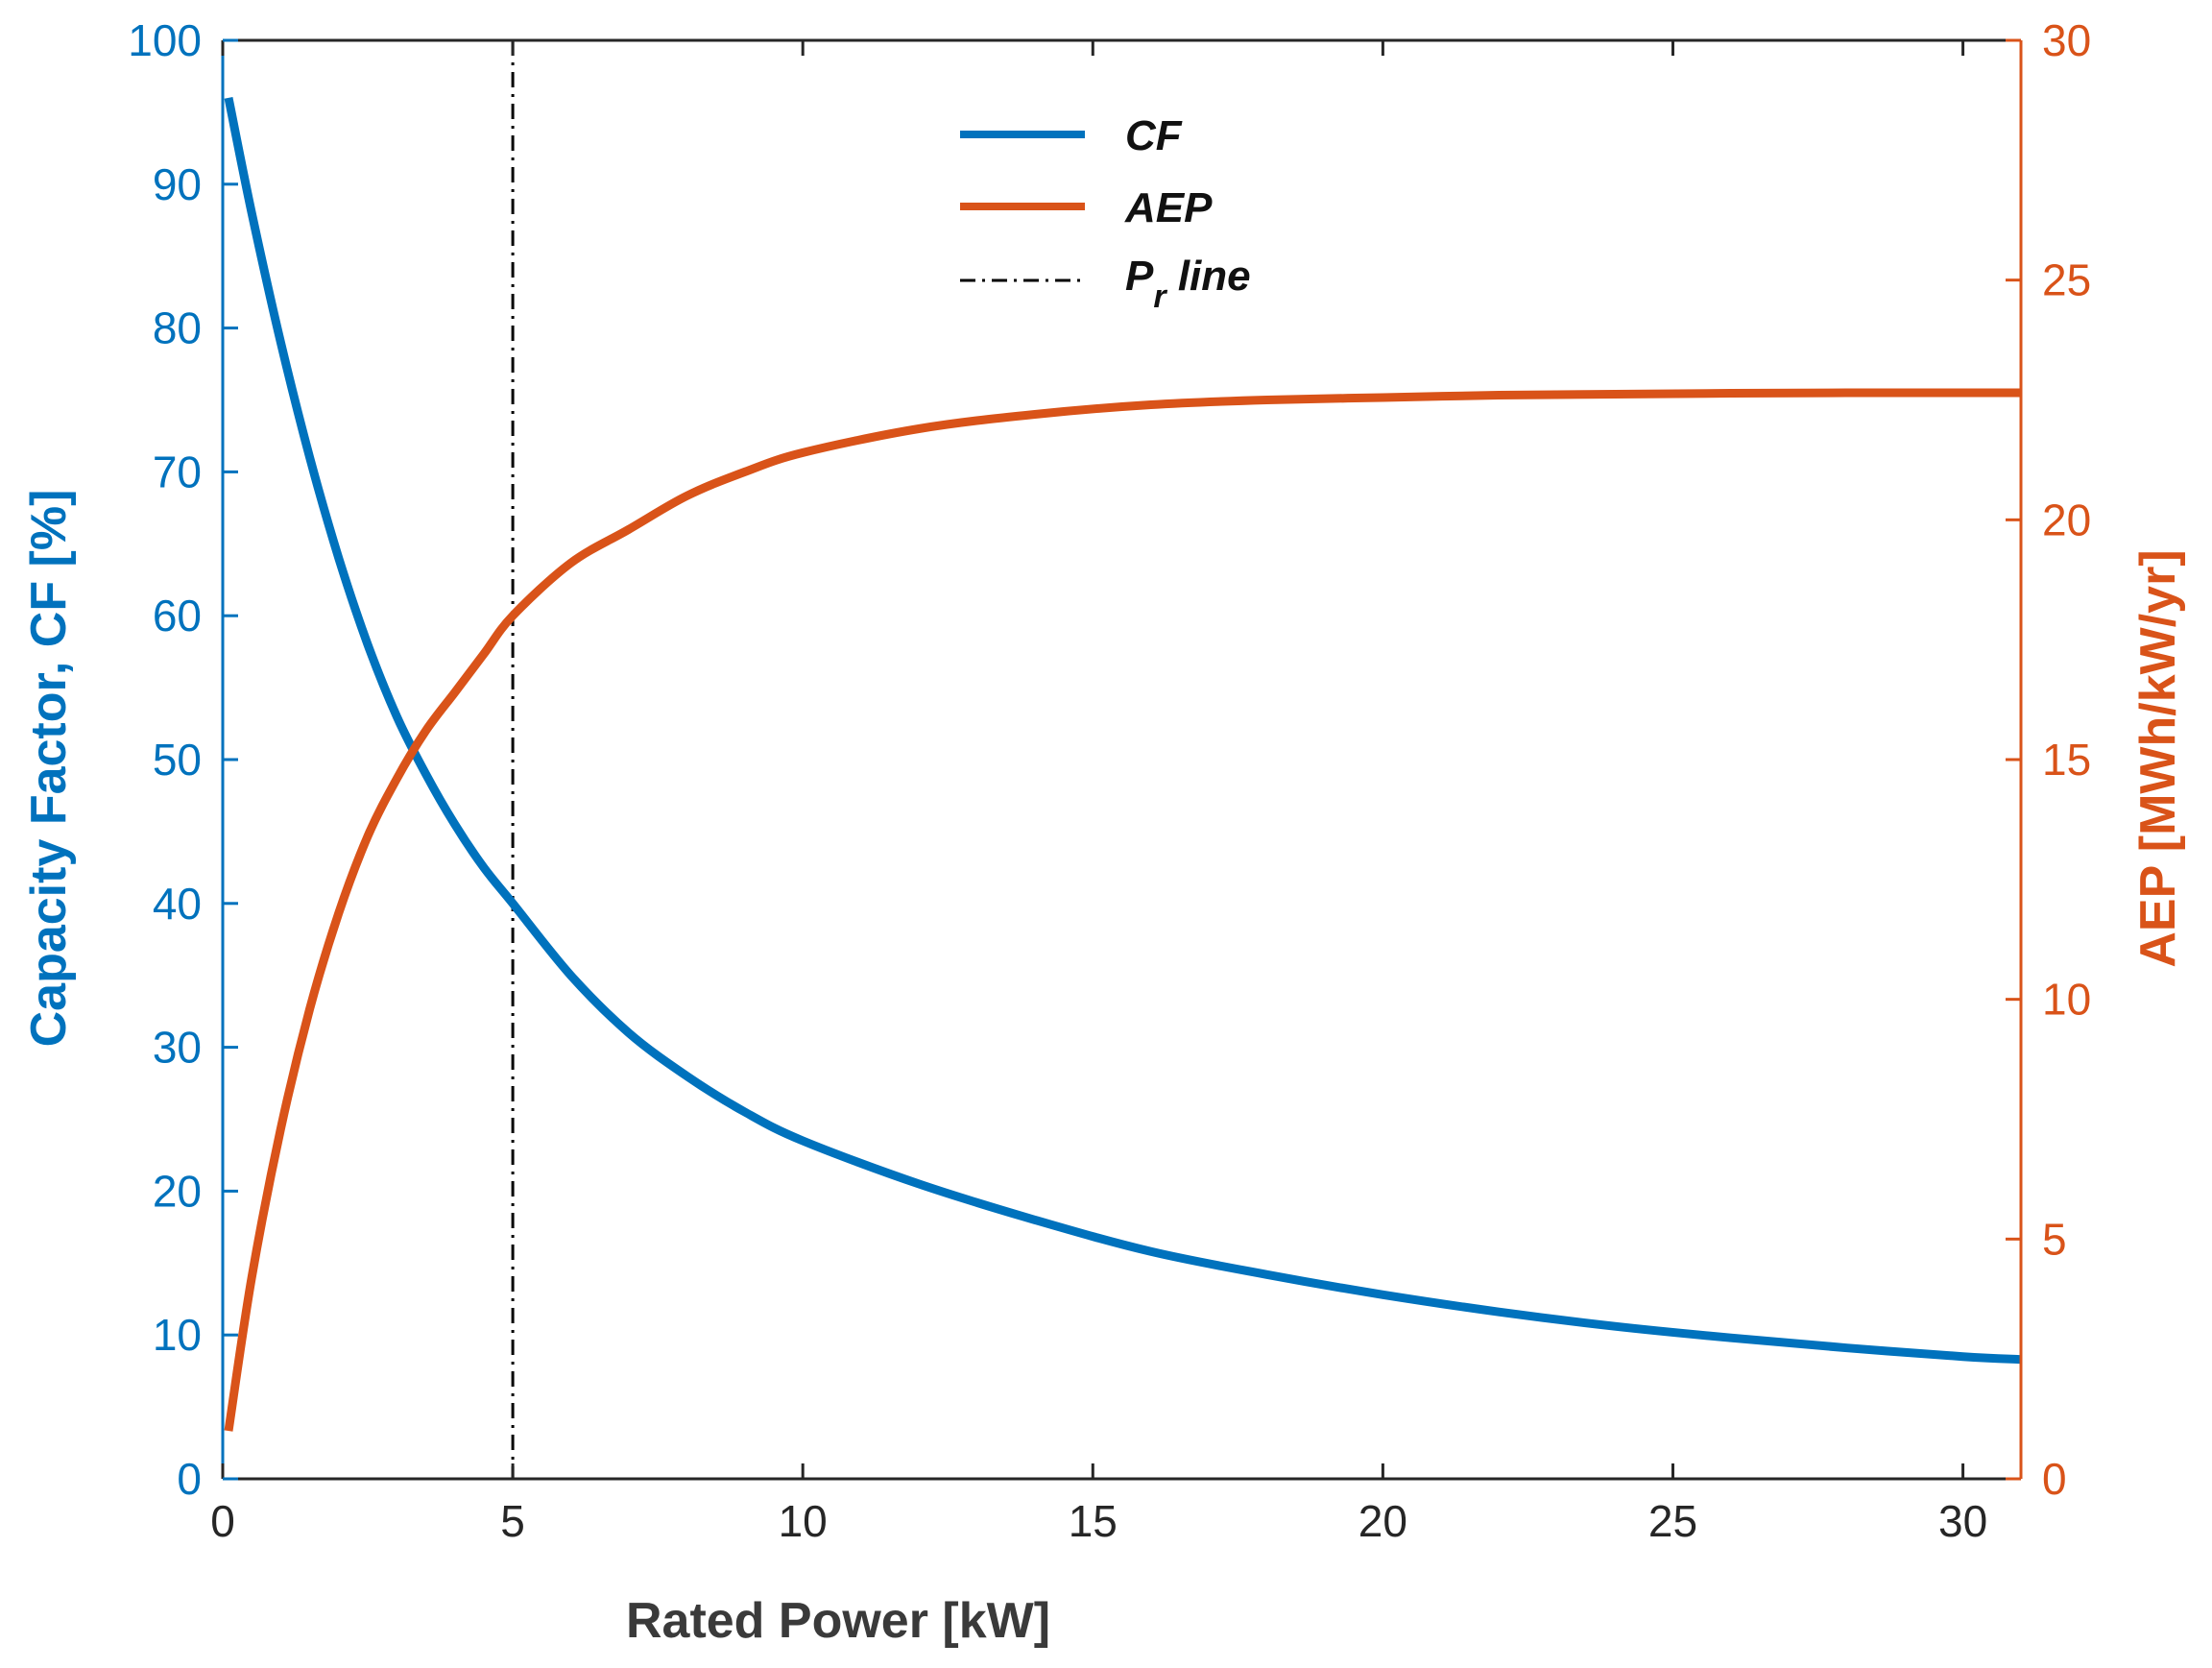 This screenshot has height=1668, width=2212. Describe the element at coordinates (189, 1479) in the screenshot. I see `y-left-tick-label: 0` at that location.